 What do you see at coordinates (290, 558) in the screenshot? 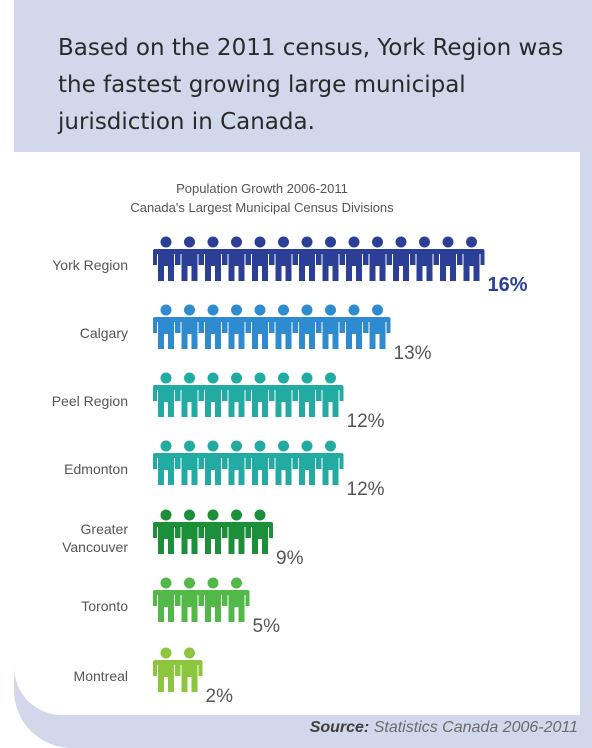
I see `value-label: 9%` at bounding box center [290, 558].